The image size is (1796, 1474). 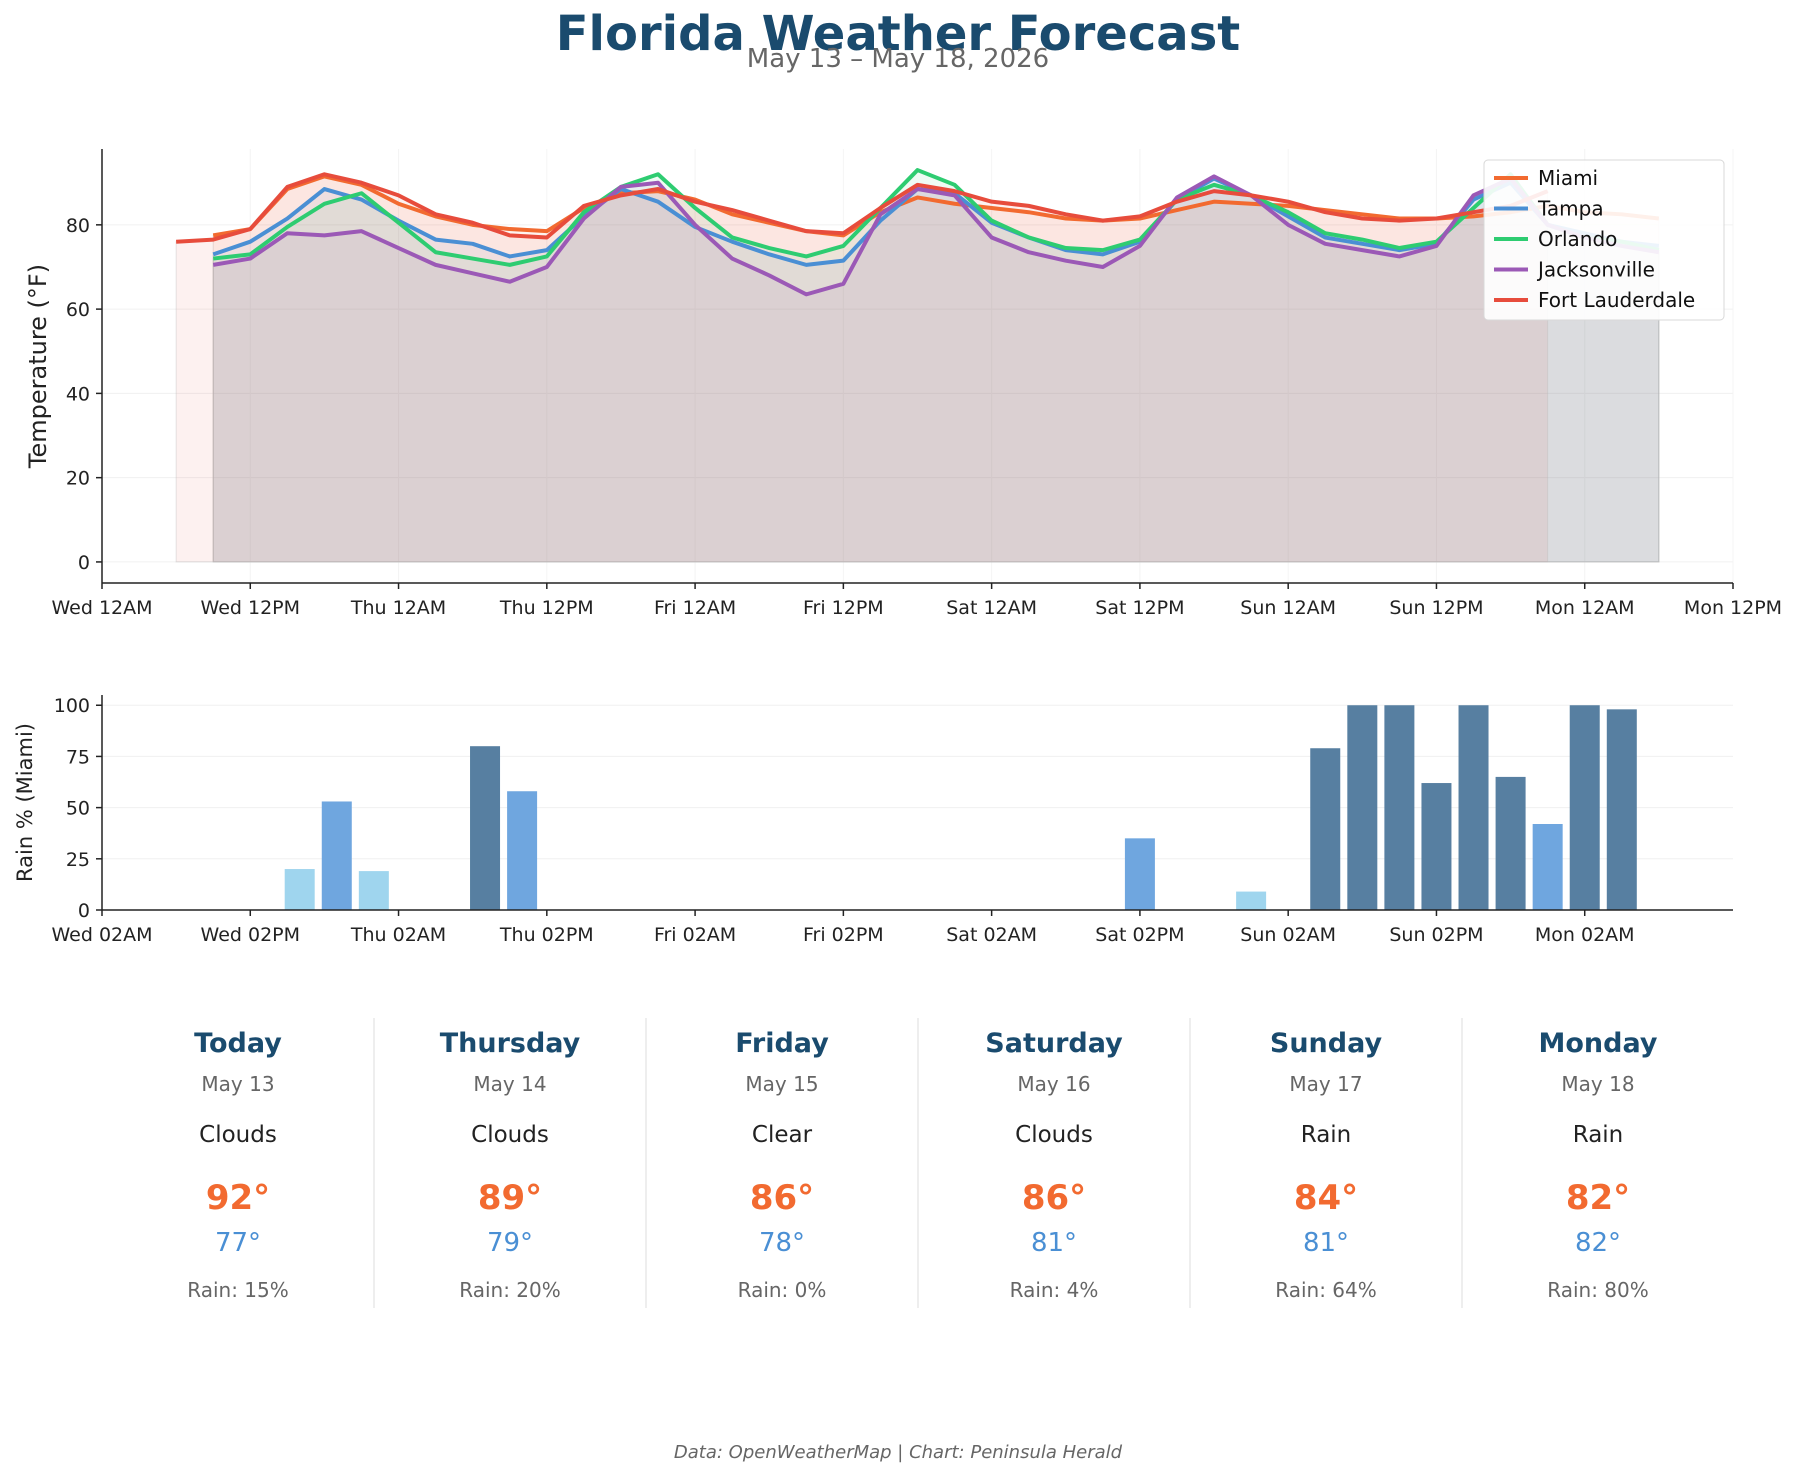 What do you see at coordinates (1288, 608) in the screenshot?
I see `temp-x-tick-label: Sun 12AM` at bounding box center [1288, 608].